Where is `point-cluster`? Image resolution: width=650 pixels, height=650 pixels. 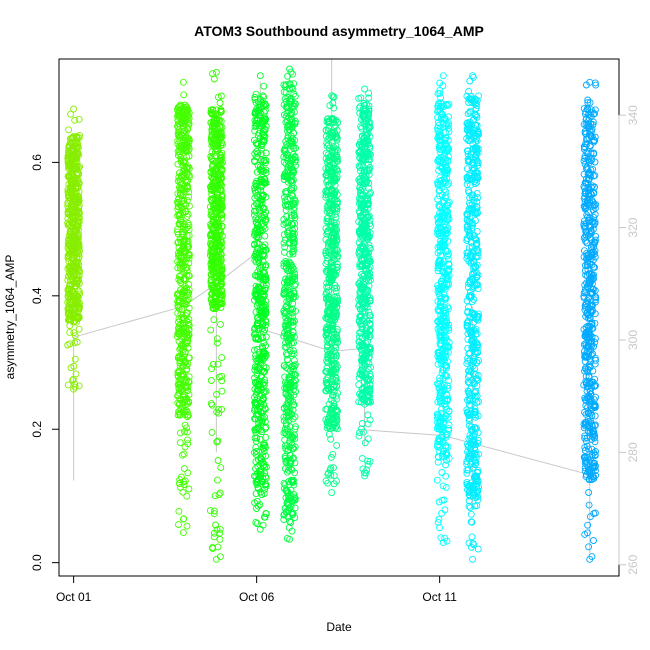
point-cluster is located at coordinates (183, 307).